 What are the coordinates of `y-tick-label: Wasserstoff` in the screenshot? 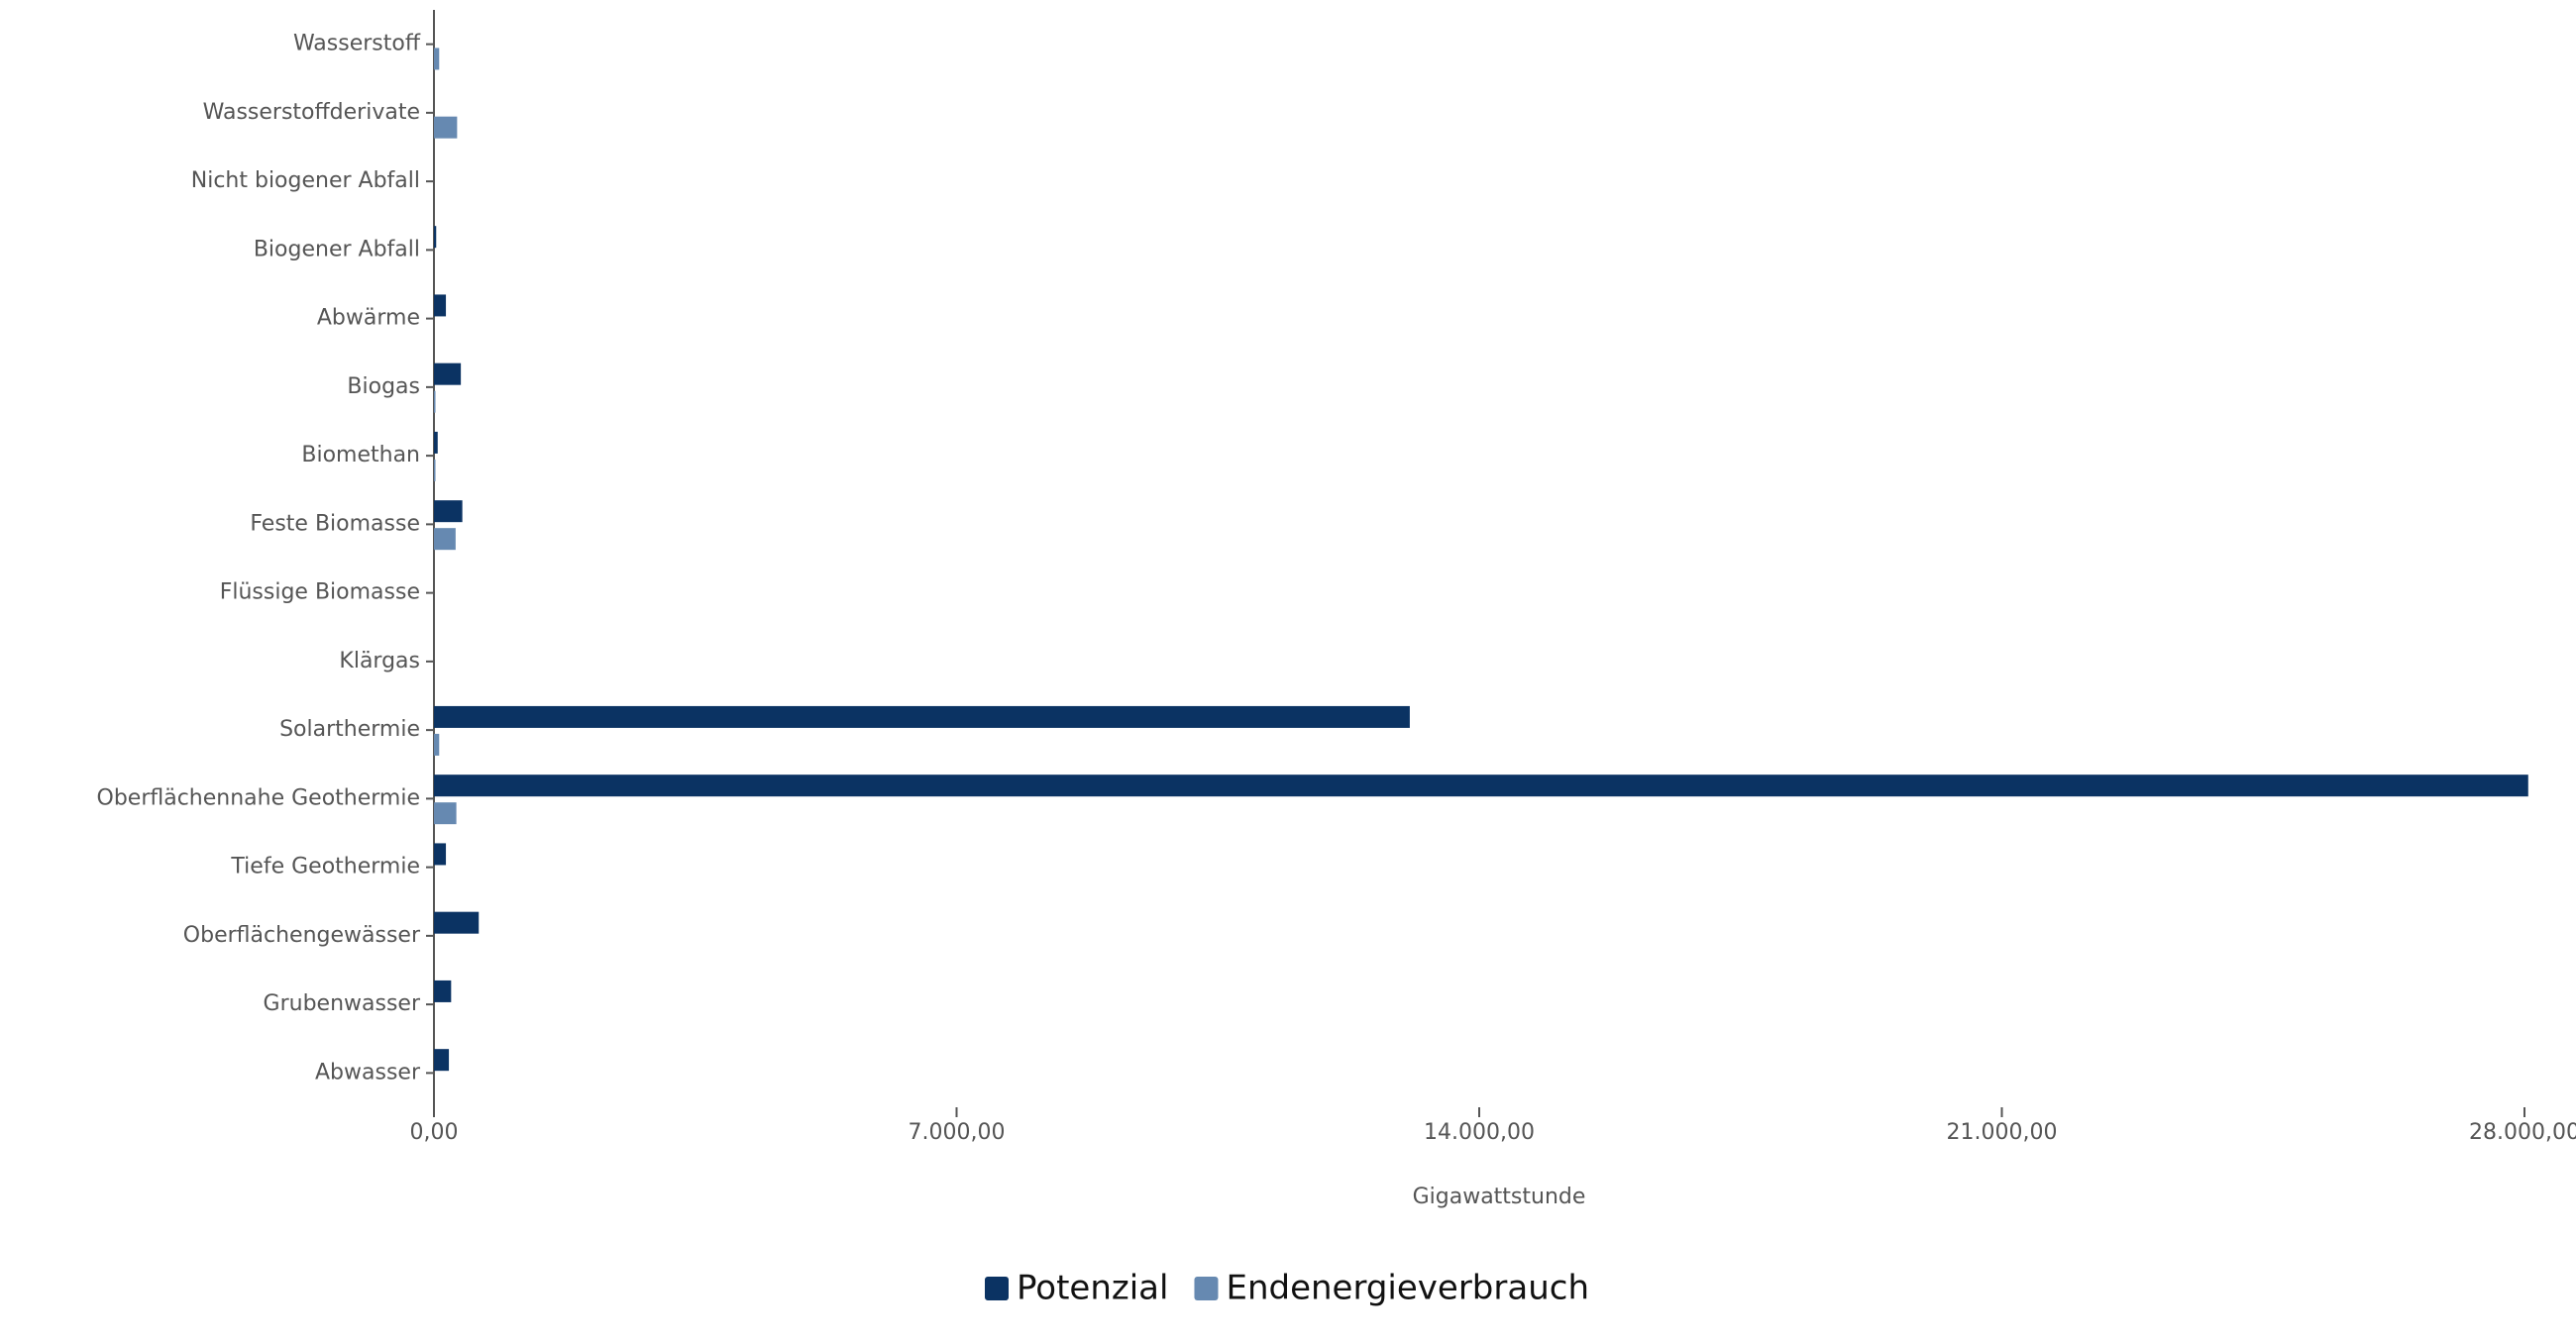 It's located at (357, 44).